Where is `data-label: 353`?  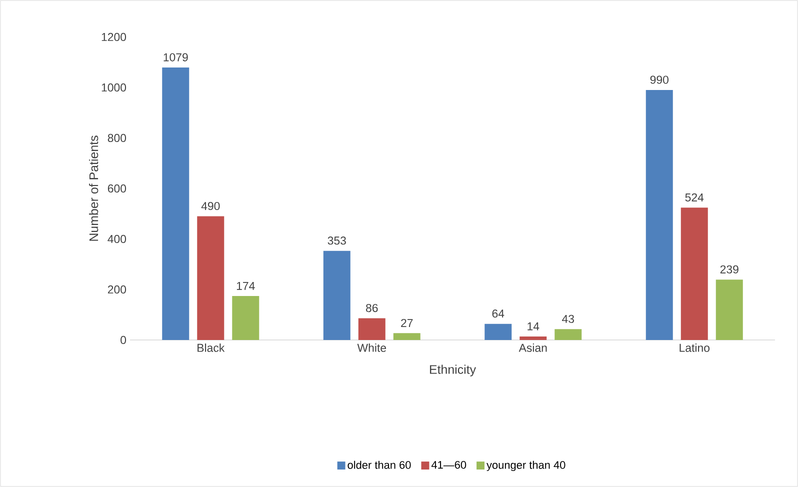
data-label: 353 is located at coordinates (337, 240).